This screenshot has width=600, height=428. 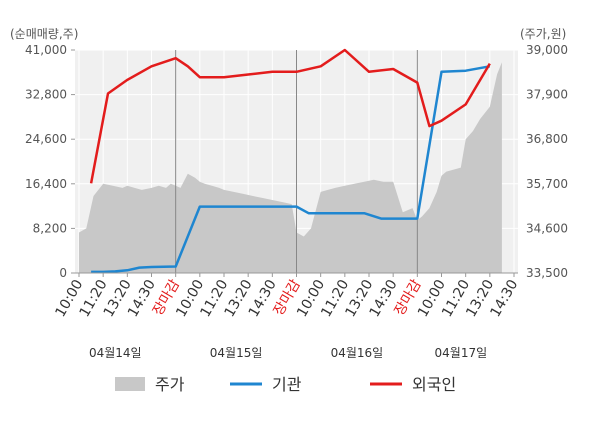 What do you see at coordinates (46, 95) in the screenshot?
I see `left-tick-label: 32,800` at bounding box center [46, 95].